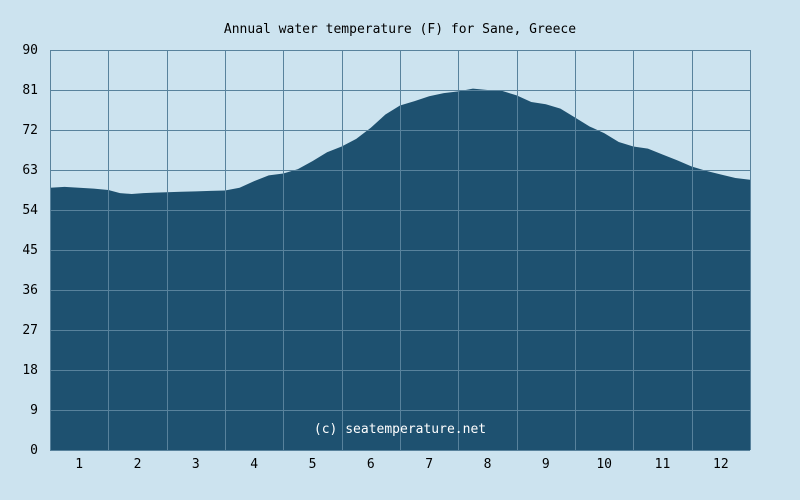 This screenshot has height=500, width=800. I want to click on y-tick-label-36: 36, so click(30, 290).